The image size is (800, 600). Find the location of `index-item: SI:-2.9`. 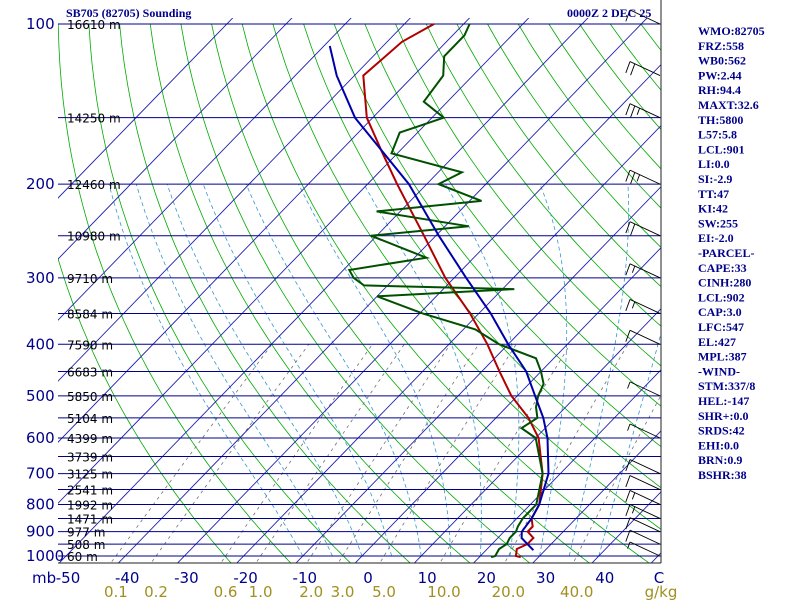

index-item: SI:-2.9 is located at coordinates (715, 179).